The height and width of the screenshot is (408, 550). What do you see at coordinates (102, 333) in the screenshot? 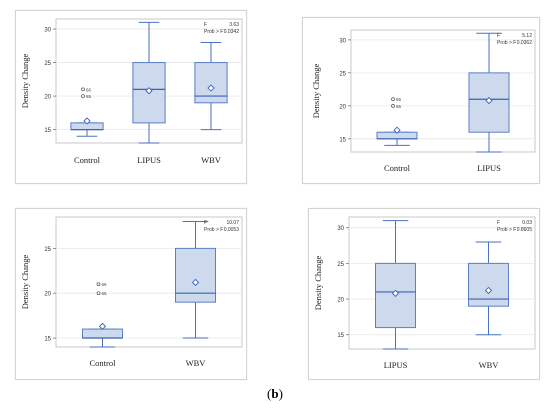
I see `box-control` at bounding box center [102, 333].